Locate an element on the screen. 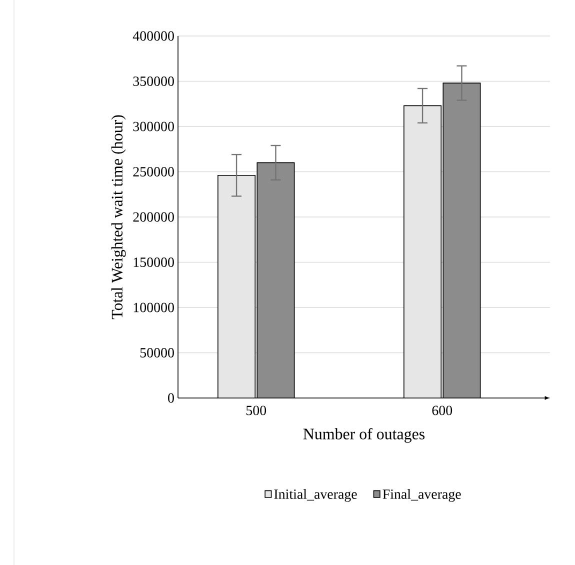 The height and width of the screenshot is (565, 575). y-axis-title: Total Weighted wait time (hour) is located at coordinates (118, 217).